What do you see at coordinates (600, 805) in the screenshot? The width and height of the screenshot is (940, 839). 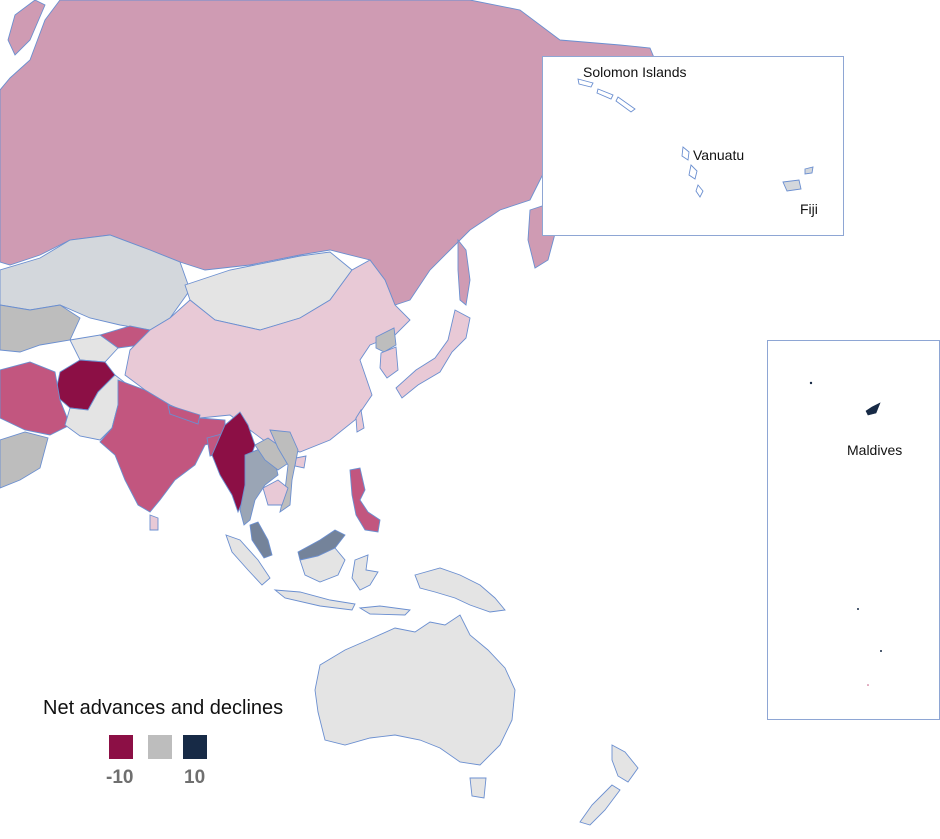 I see `country-new-zealand-south` at bounding box center [600, 805].